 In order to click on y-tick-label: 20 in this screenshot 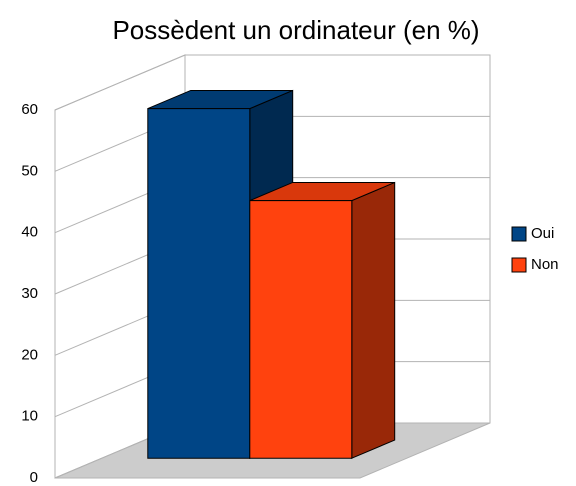, I will do `click(29, 354)`.